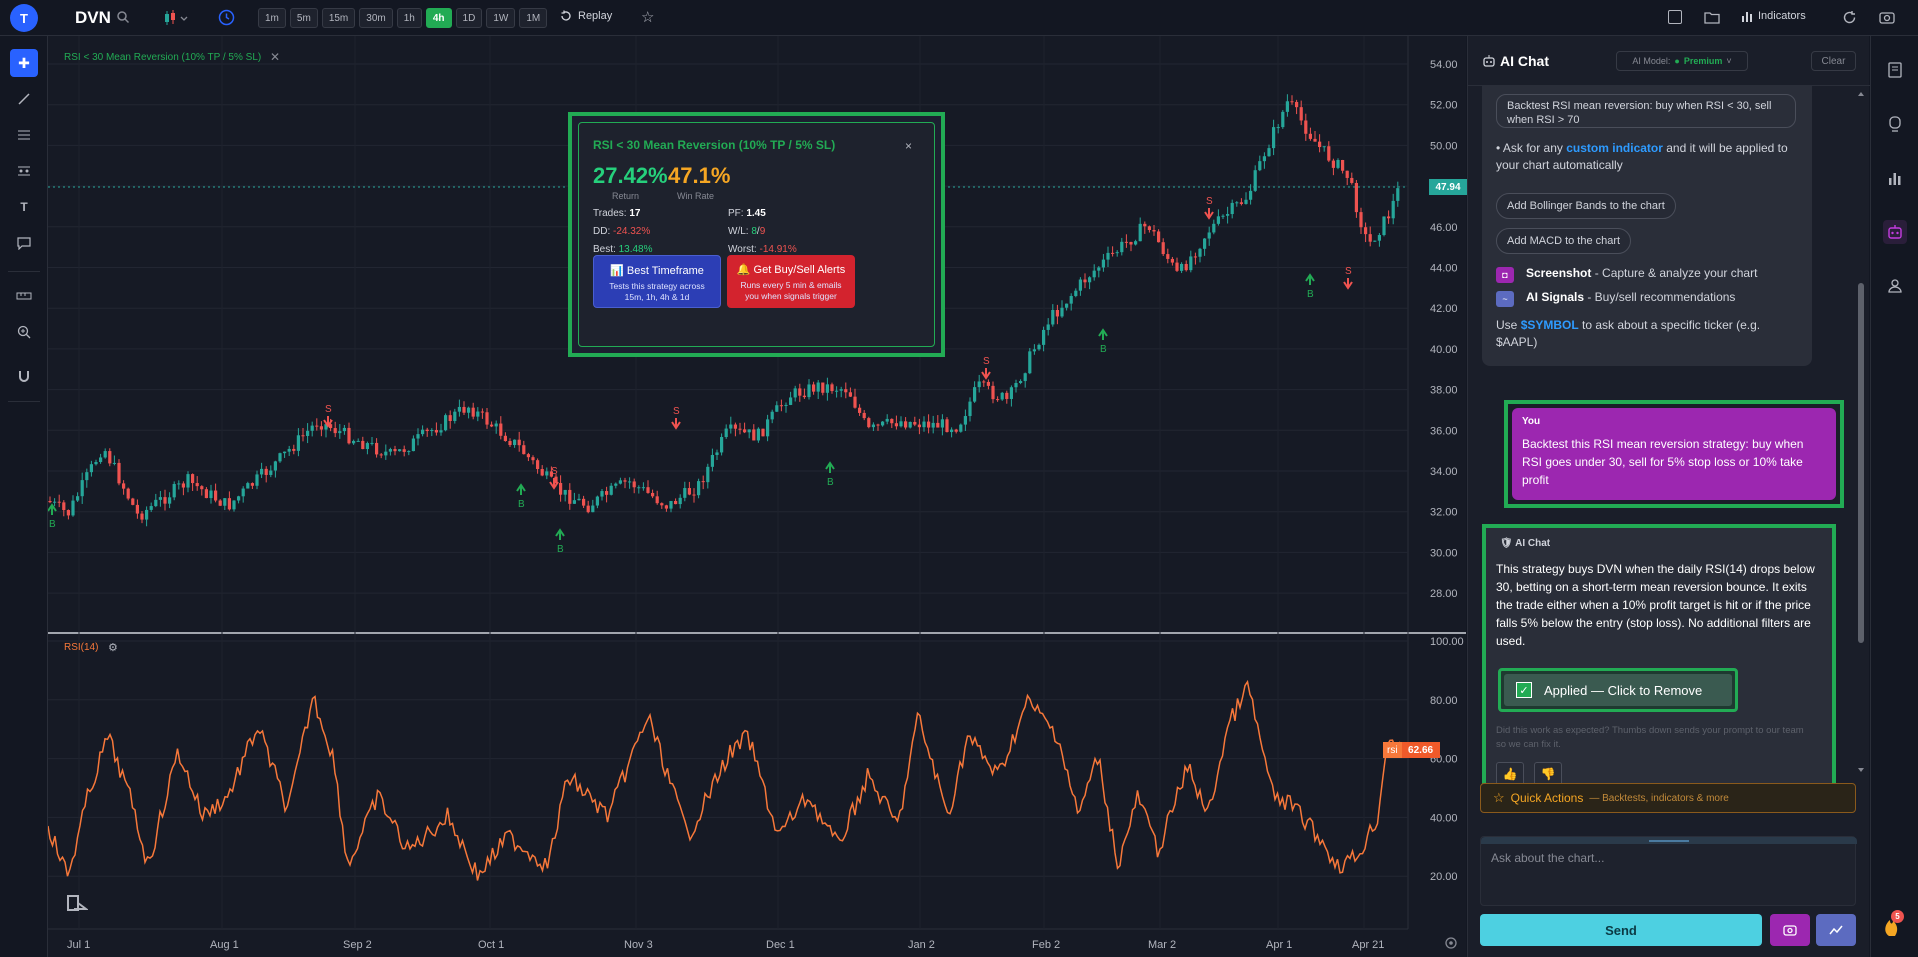 Image resolution: width=1918 pixels, height=957 pixels. Describe the element at coordinates (24, 296) in the screenshot. I see `ruler-icon` at that location.